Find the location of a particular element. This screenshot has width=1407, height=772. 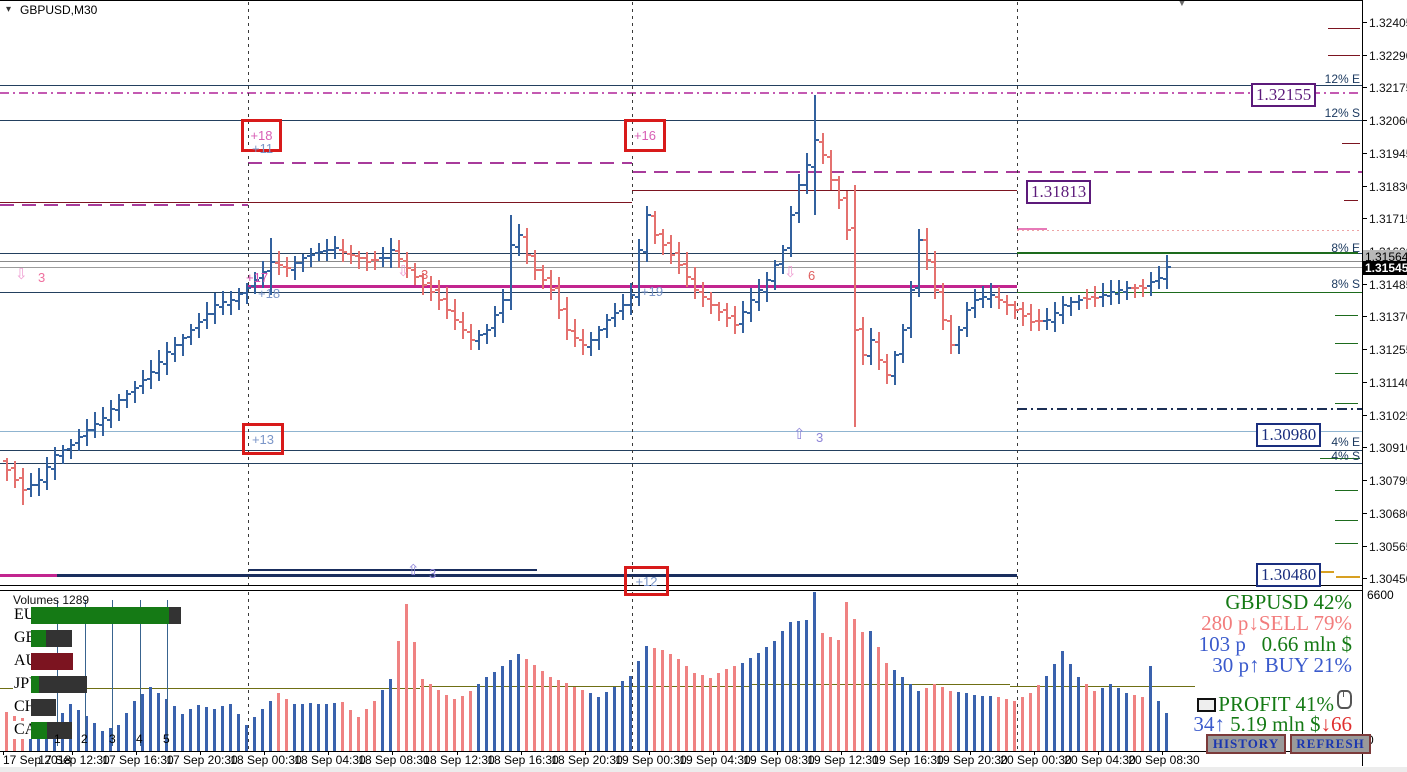

price-axis-label: 1.31715 is located at coordinates (1388, 219).